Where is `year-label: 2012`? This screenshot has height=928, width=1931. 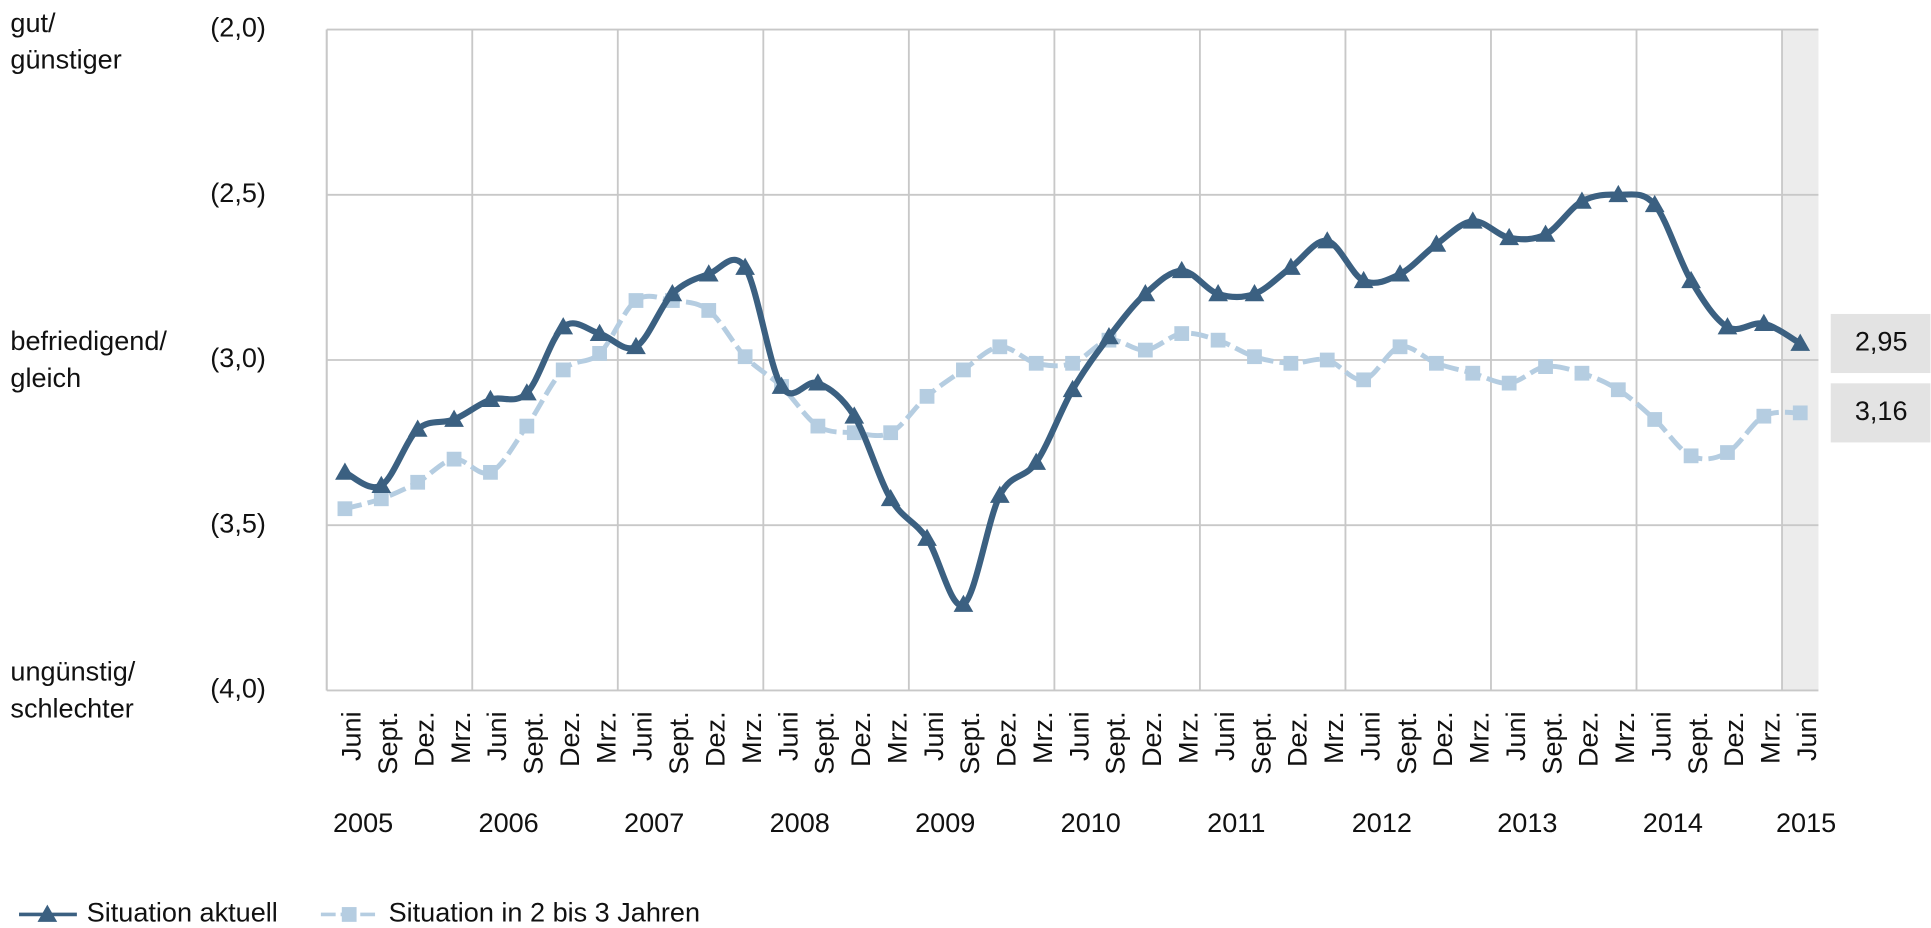 year-label: 2012 is located at coordinates (1382, 822).